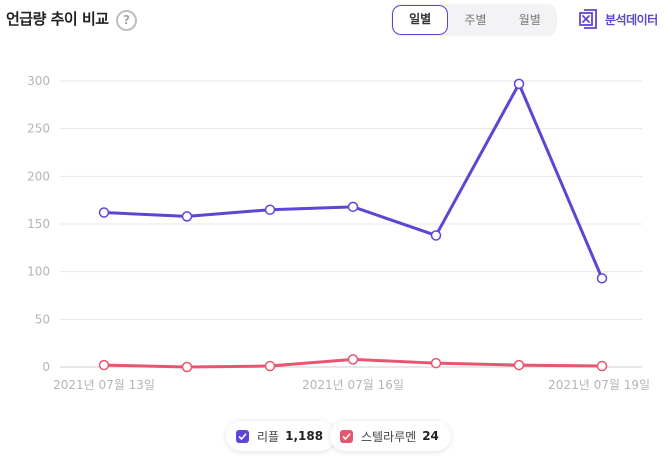 The width and height of the screenshot is (666, 465). I want to click on chart-title: 언급량 추이 비교, so click(57, 19).